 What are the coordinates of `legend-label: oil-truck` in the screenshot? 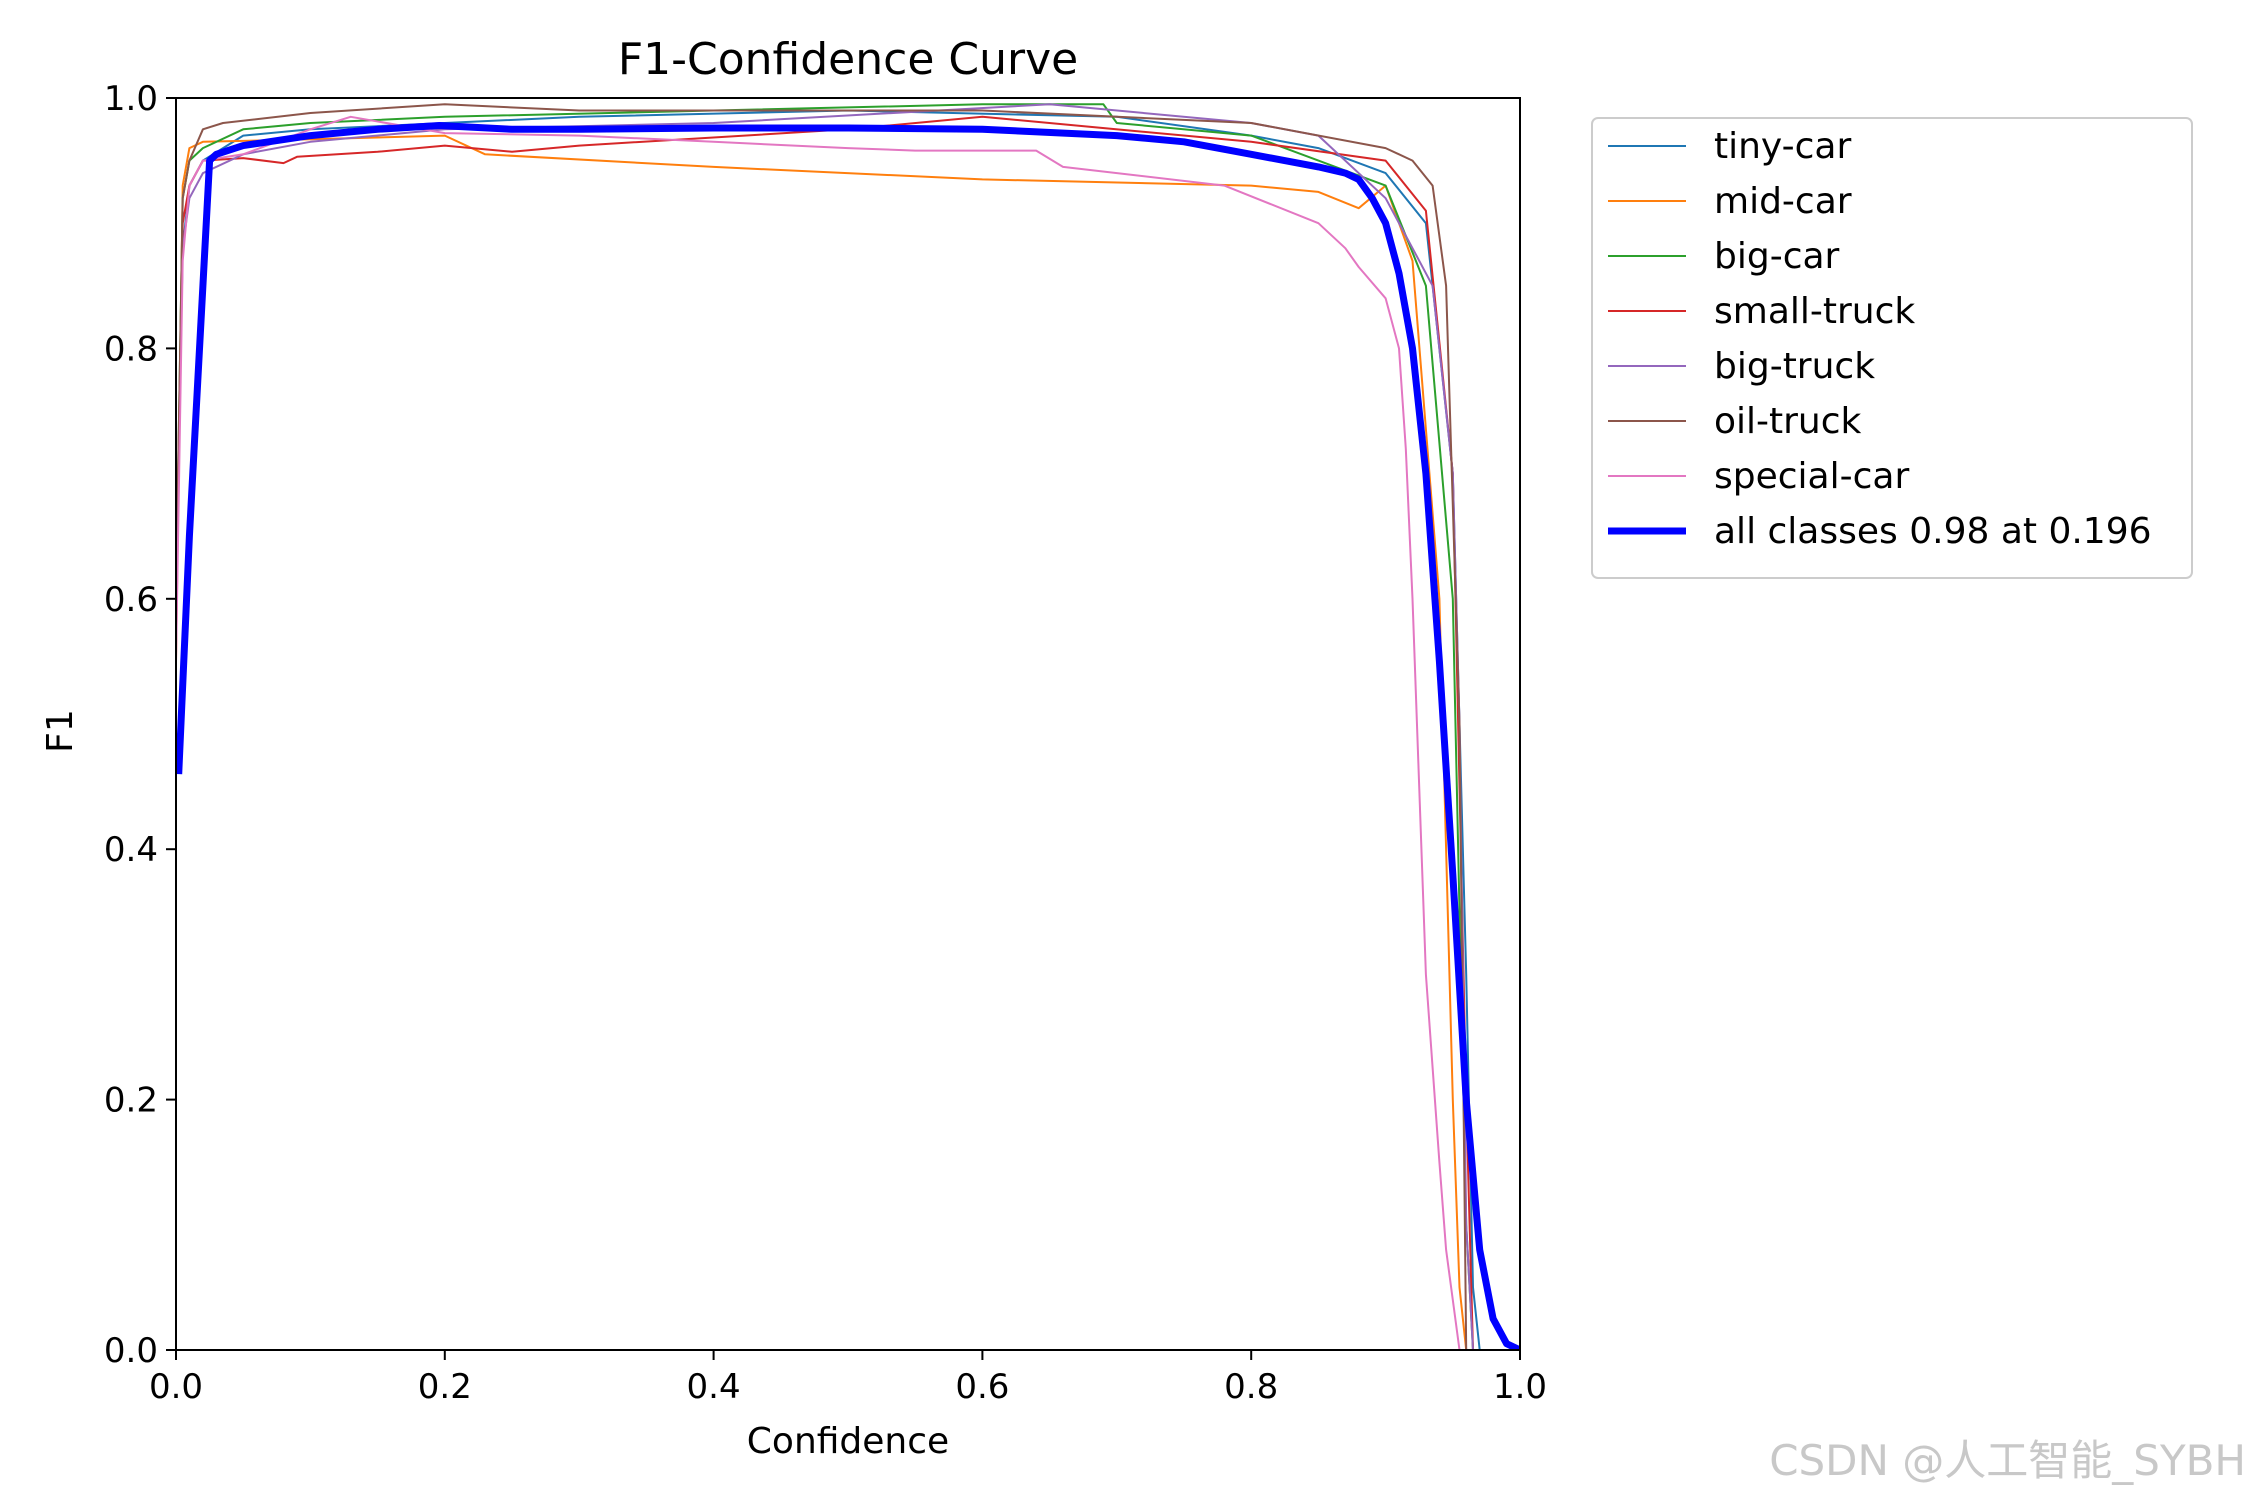 It's located at (1788, 421).